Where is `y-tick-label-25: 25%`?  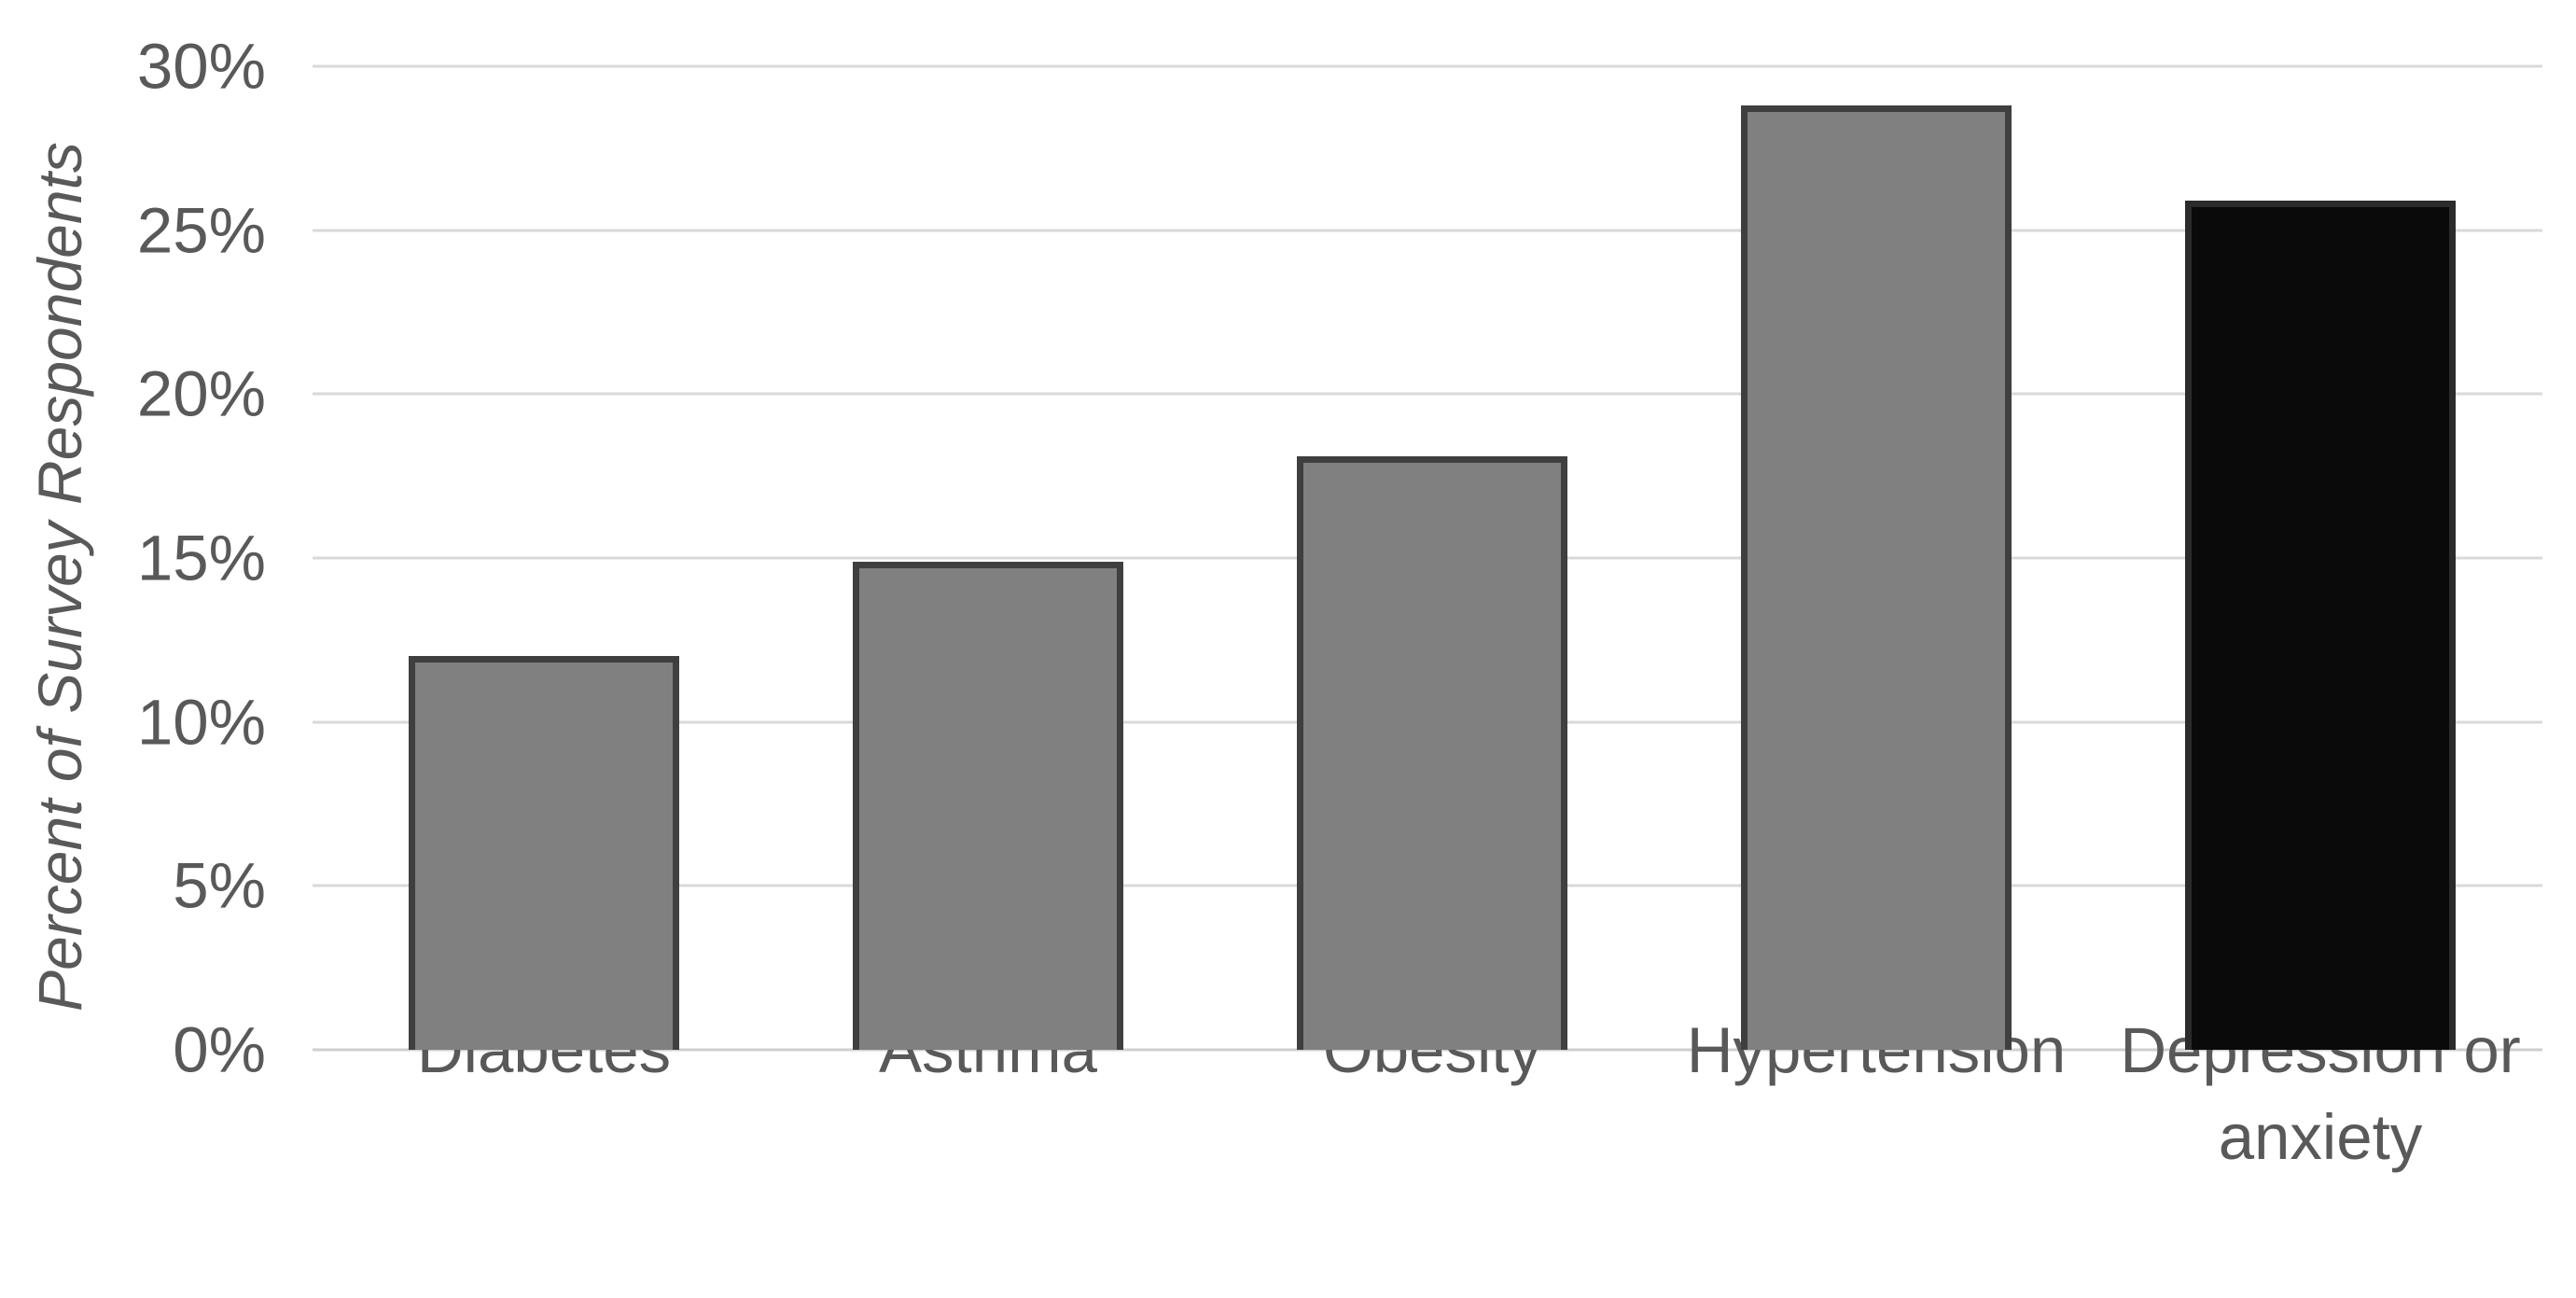
y-tick-label-25: 25% is located at coordinates (201, 230).